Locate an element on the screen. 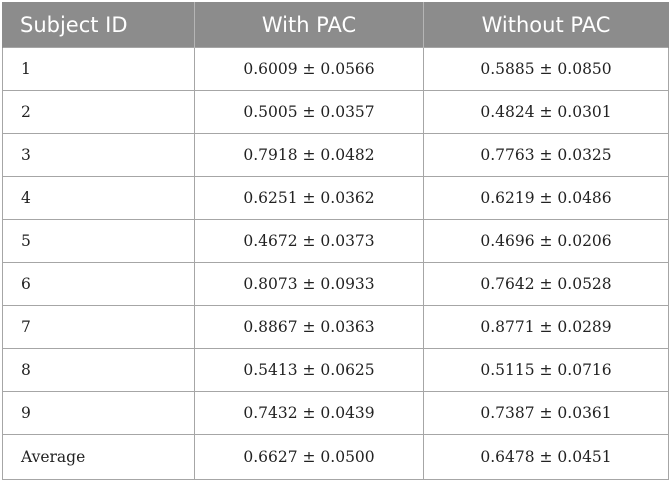 Image resolution: width=670 pixels, height=482 pixels. cell-without-pac: 0.7642 ± 0.0528 is located at coordinates (546, 284).